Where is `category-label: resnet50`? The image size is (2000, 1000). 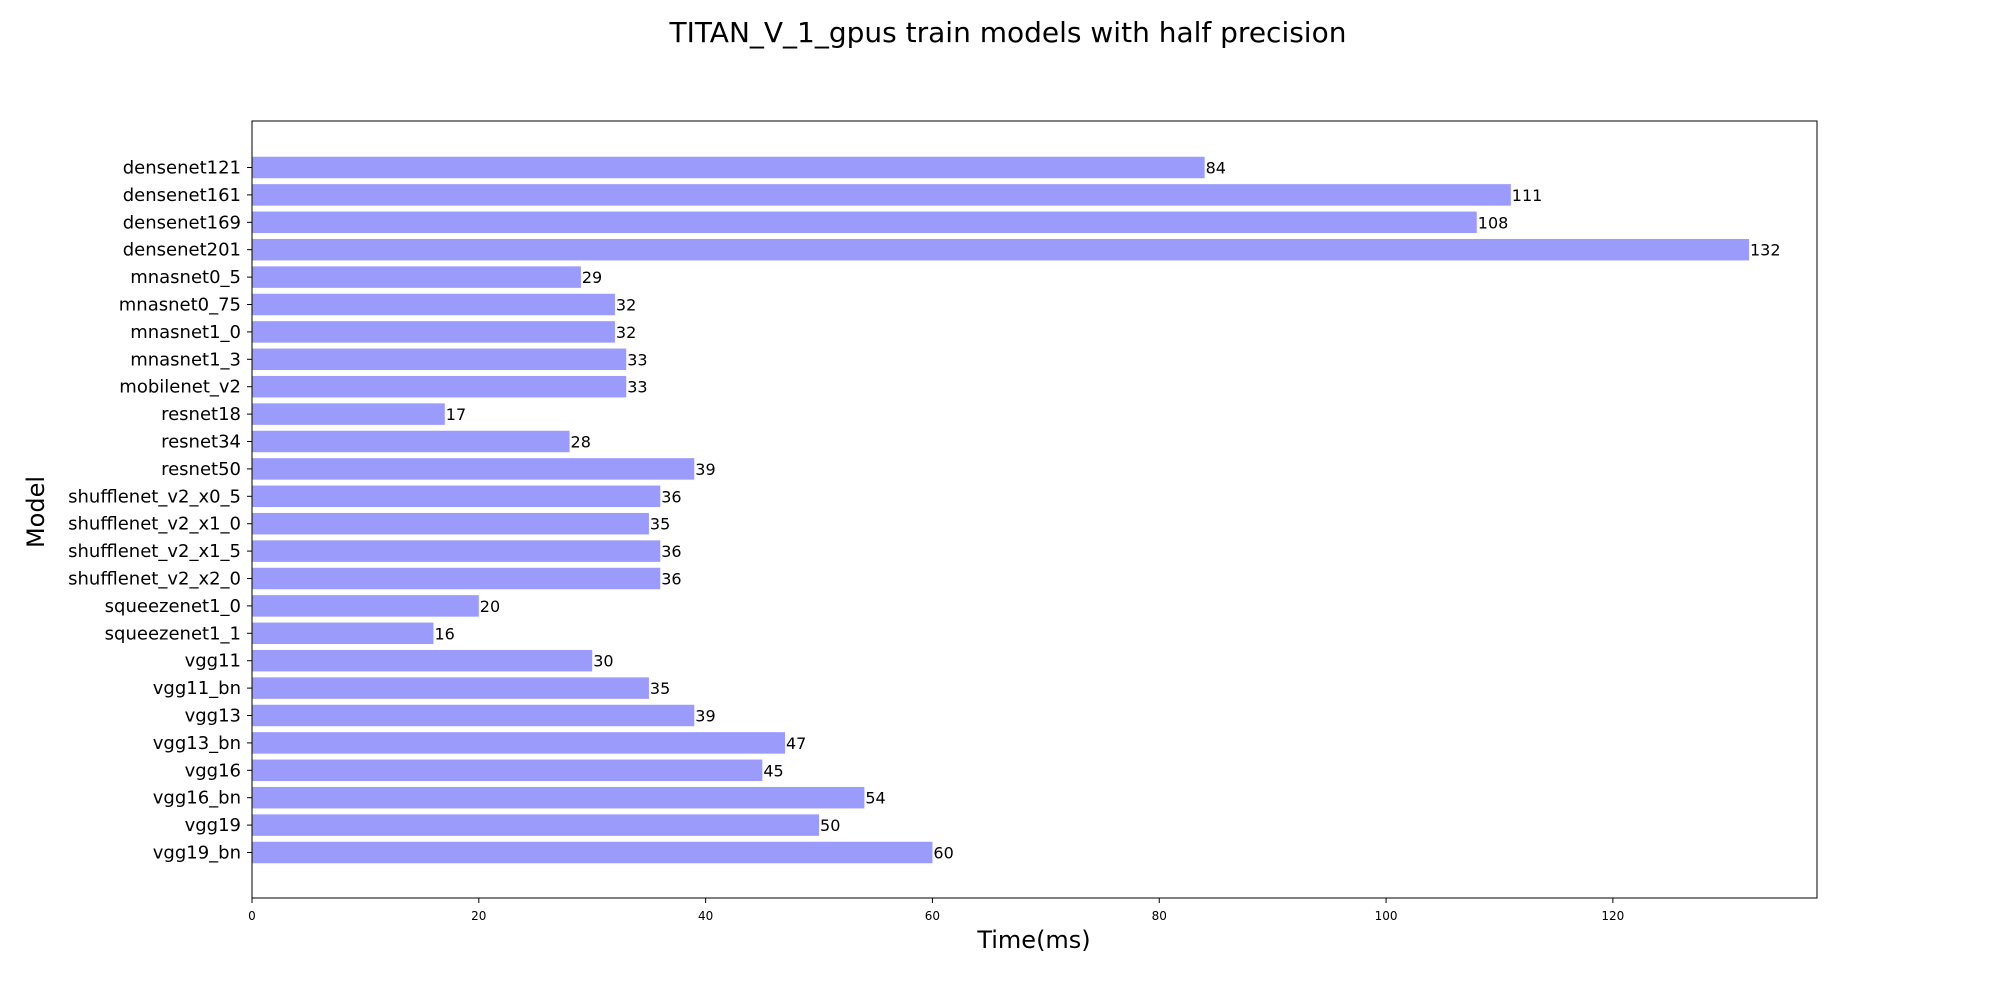 category-label: resnet50 is located at coordinates (201, 469).